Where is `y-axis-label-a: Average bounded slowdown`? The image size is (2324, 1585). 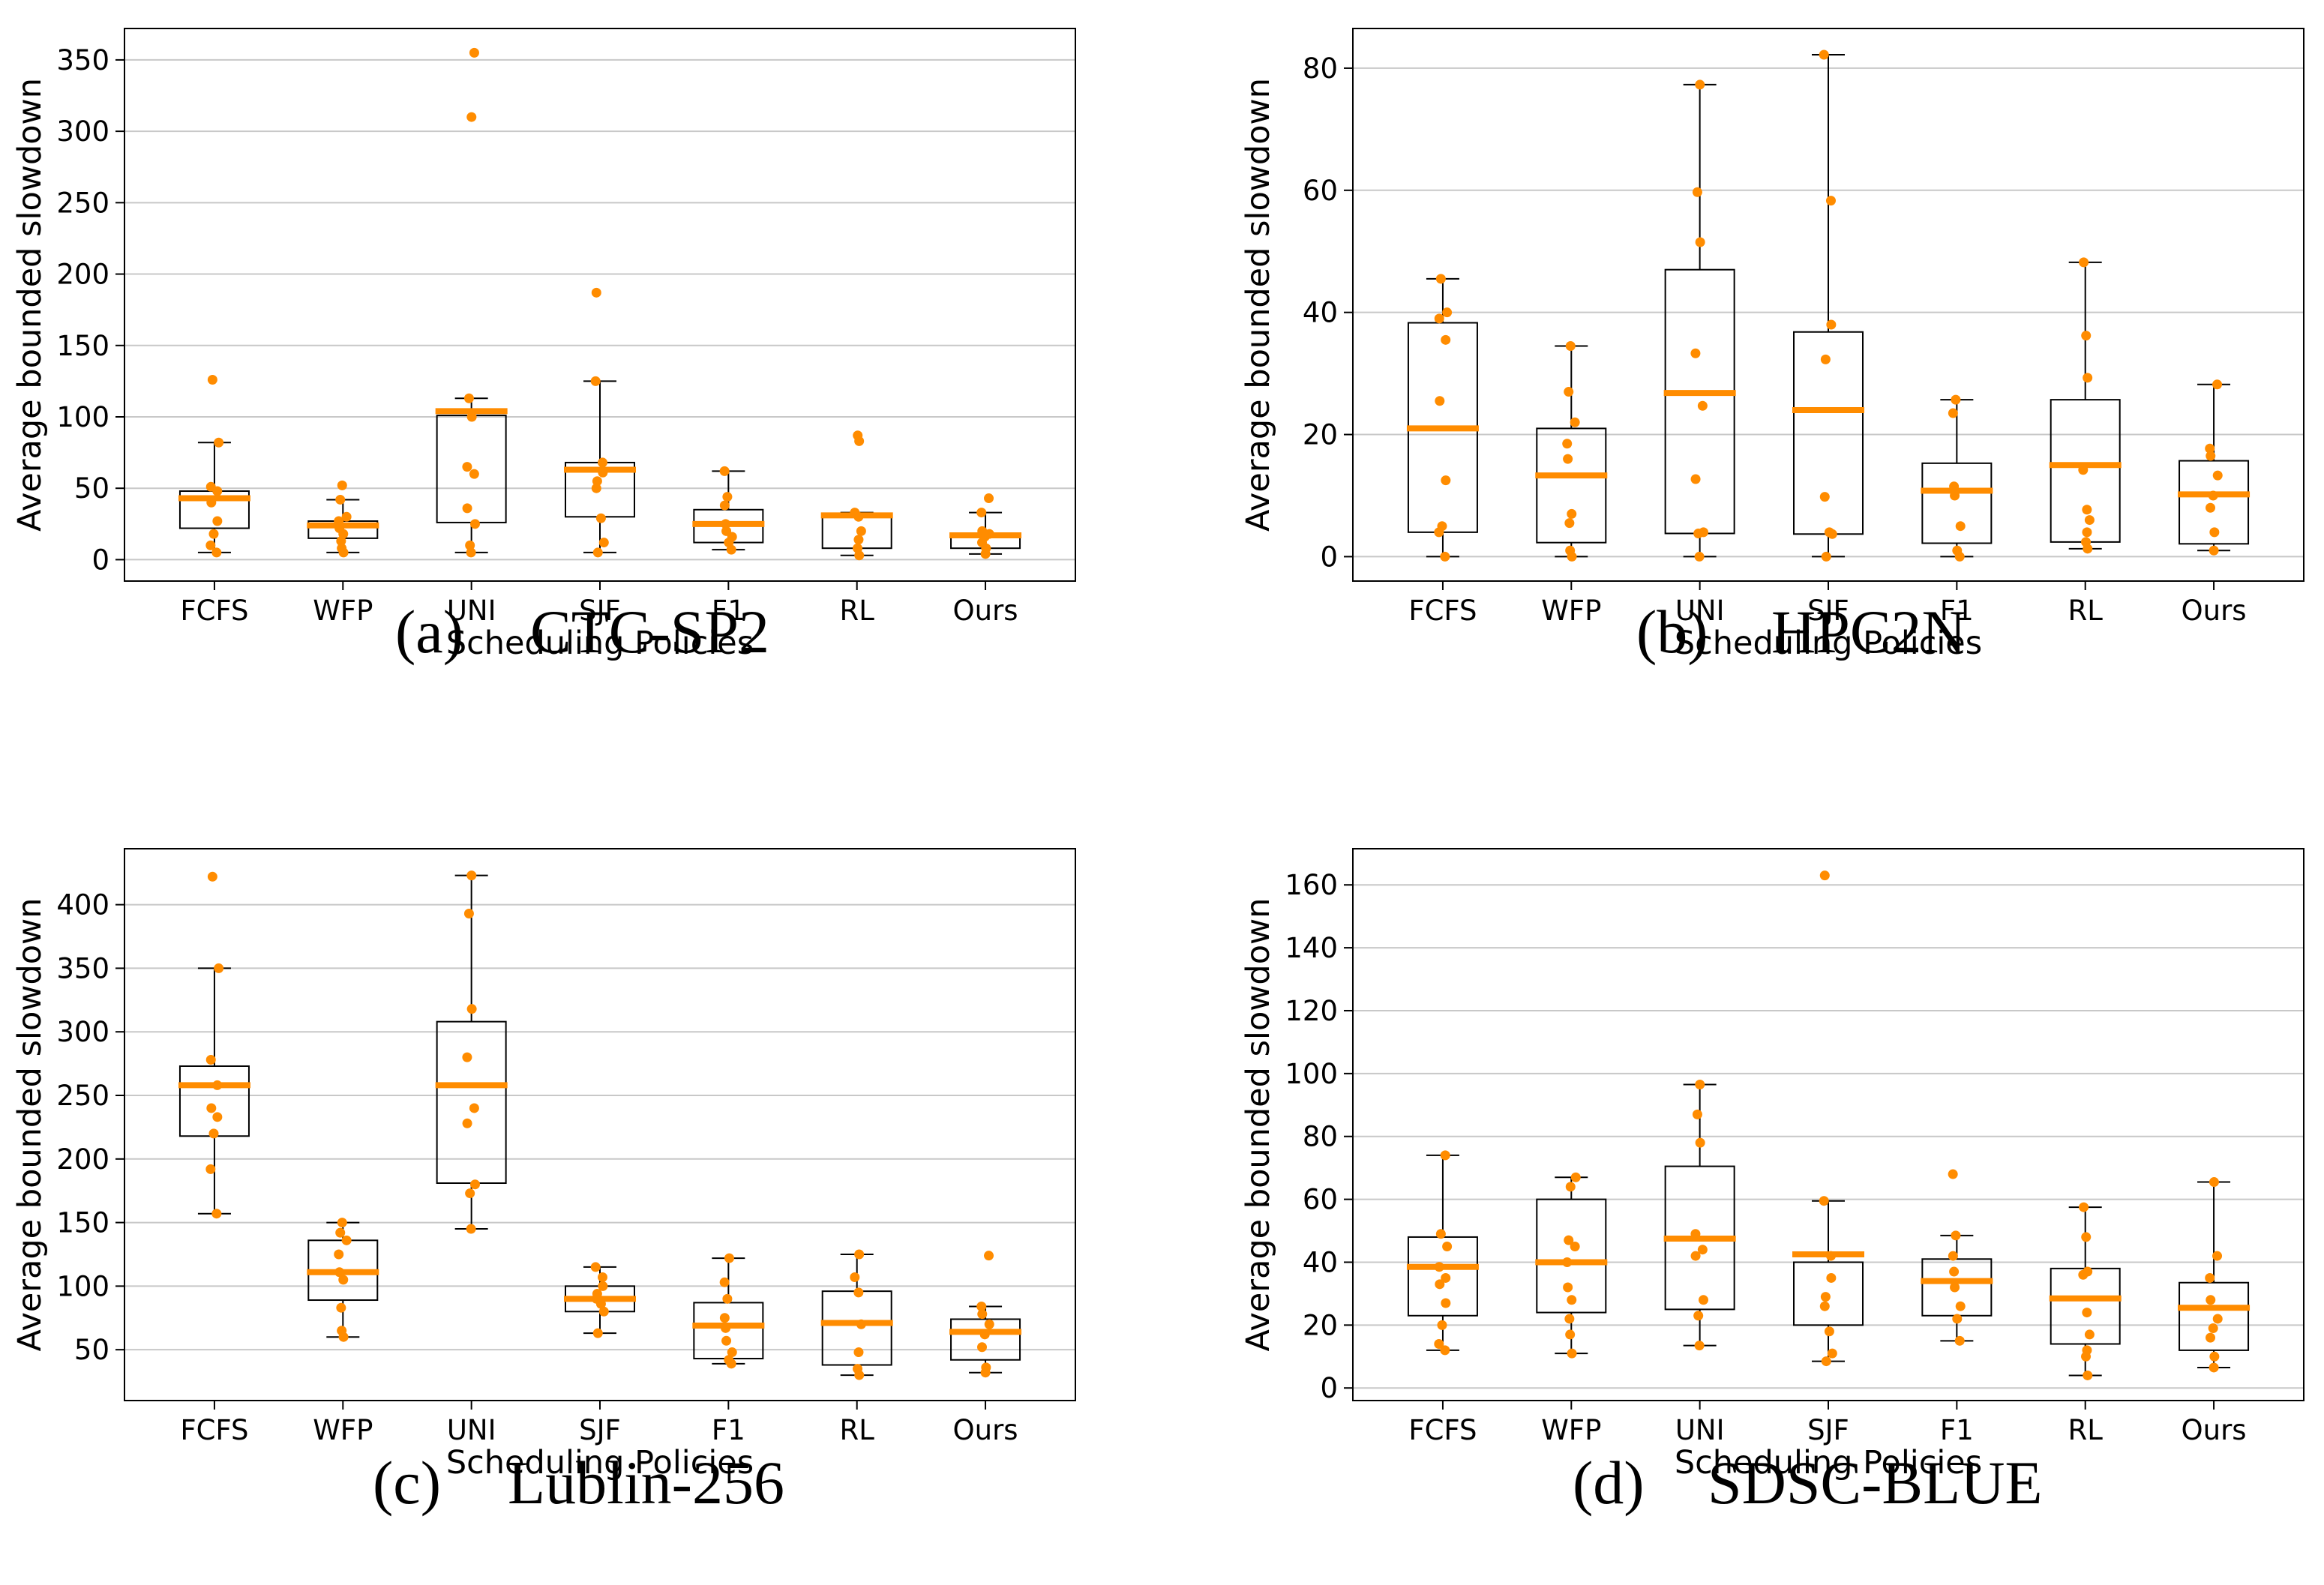 y-axis-label-a: Average bounded slowdown is located at coordinates (30, 305).